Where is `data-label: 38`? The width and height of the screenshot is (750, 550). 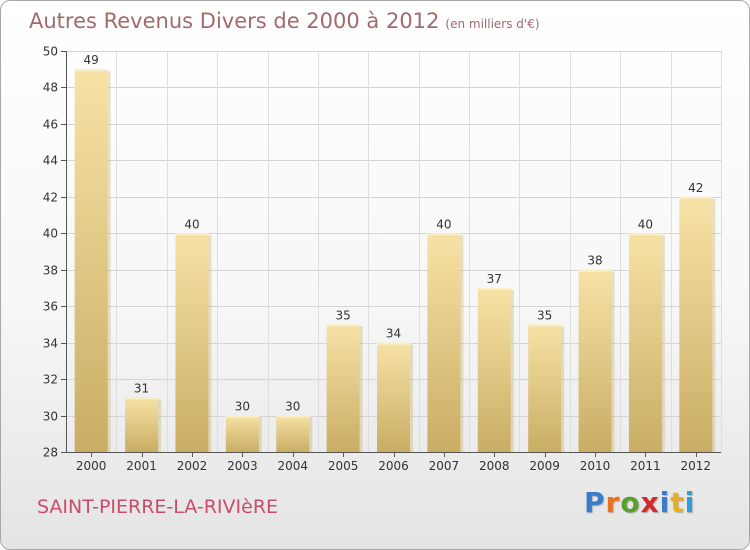
data-label: 38 is located at coordinates (594, 261).